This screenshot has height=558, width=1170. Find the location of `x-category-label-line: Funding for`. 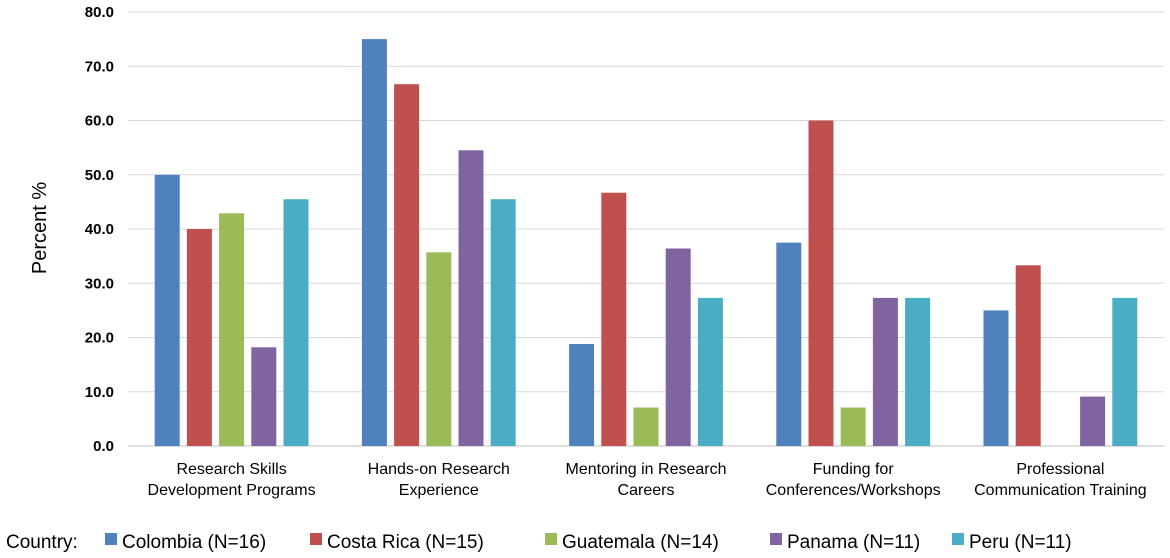

x-category-label-line: Funding for is located at coordinates (854, 469).